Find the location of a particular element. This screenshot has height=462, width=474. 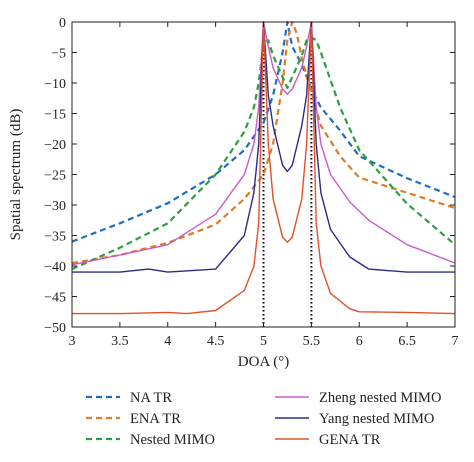

x-tick-label: 7 is located at coordinates (455, 341).